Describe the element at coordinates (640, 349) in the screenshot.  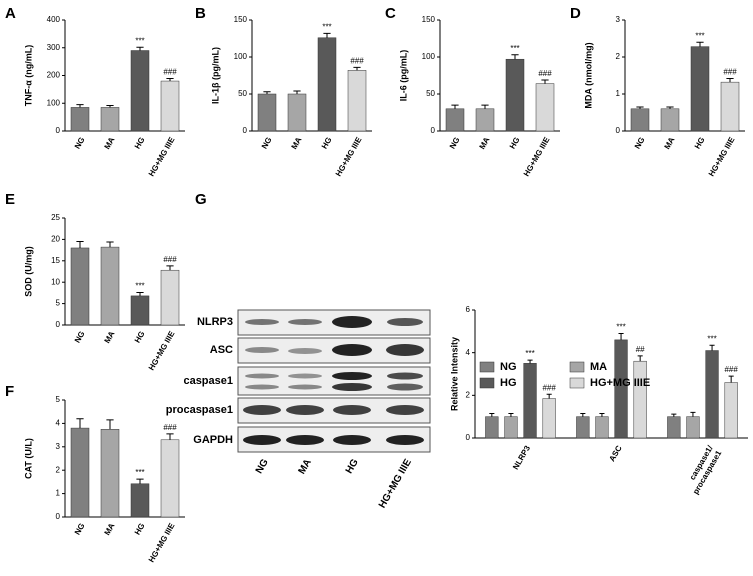
I see `annotation: ##` at that location.